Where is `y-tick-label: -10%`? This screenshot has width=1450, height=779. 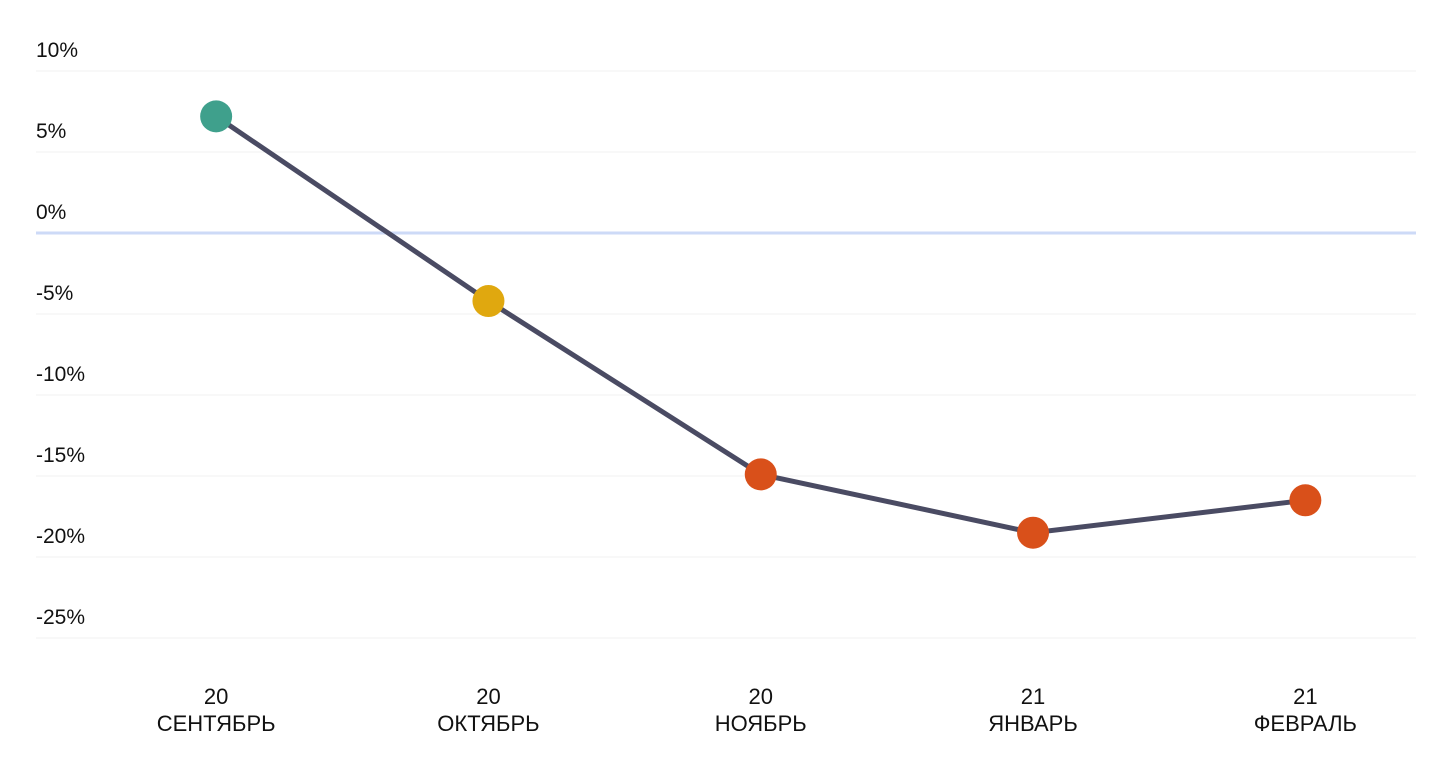 y-tick-label: -10% is located at coordinates (60, 374).